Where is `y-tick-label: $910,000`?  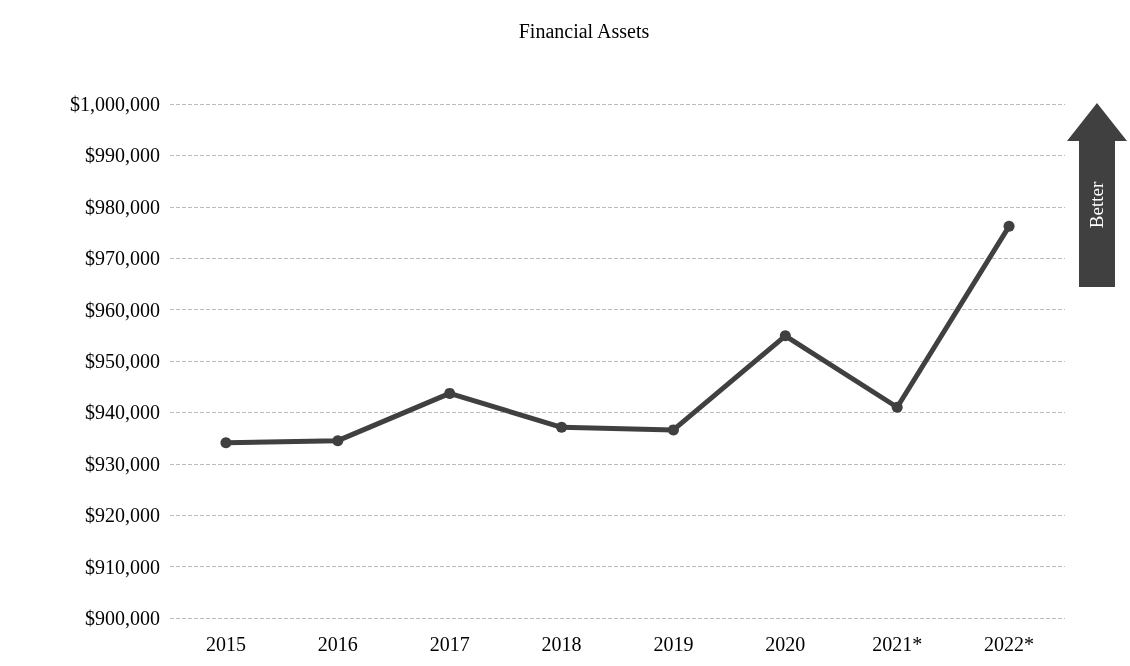
y-tick-label: $910,000 is located at coordinates (122, 566).